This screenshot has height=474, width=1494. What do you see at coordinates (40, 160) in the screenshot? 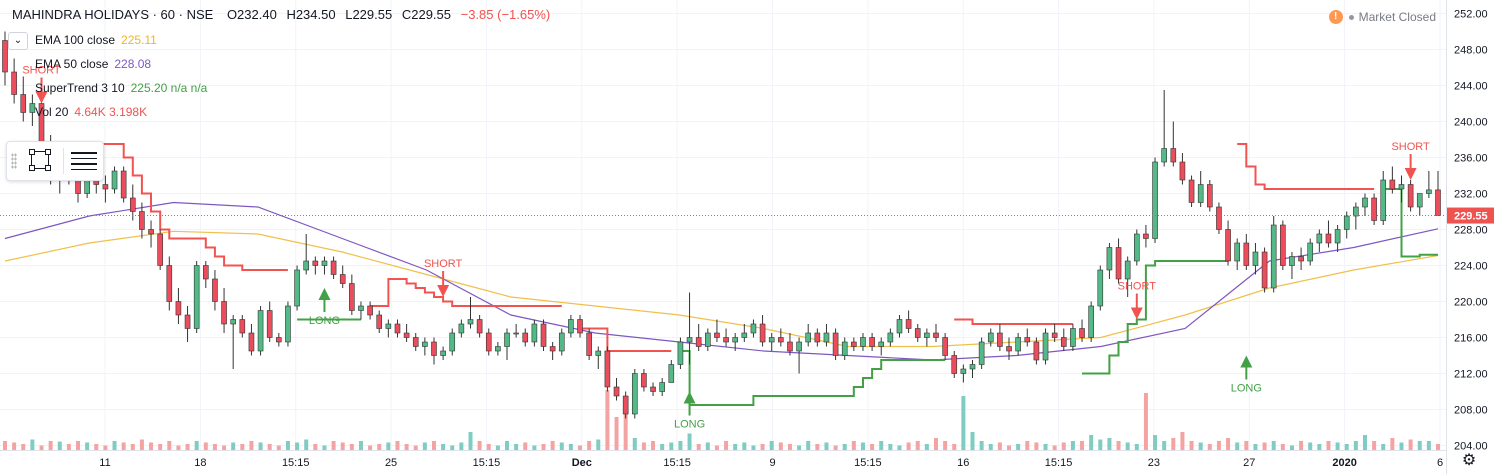
I see `rectangle-tool-icon` at bounding box center [40, 160].